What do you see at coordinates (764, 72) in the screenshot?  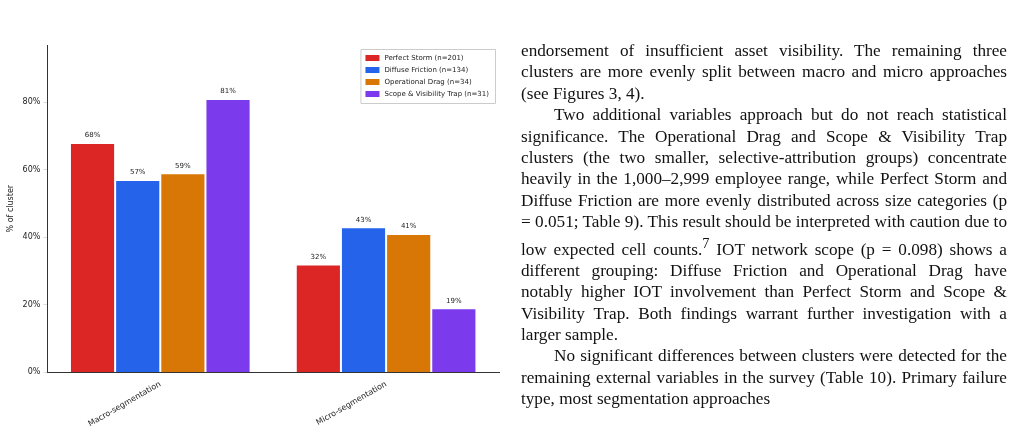 I see `text: endorsement of insufficient asset visibility. The remaining three clusters are more evenly split between macro and micro approaches (see Figures 3, 4).` at bounding box center [764, 72].